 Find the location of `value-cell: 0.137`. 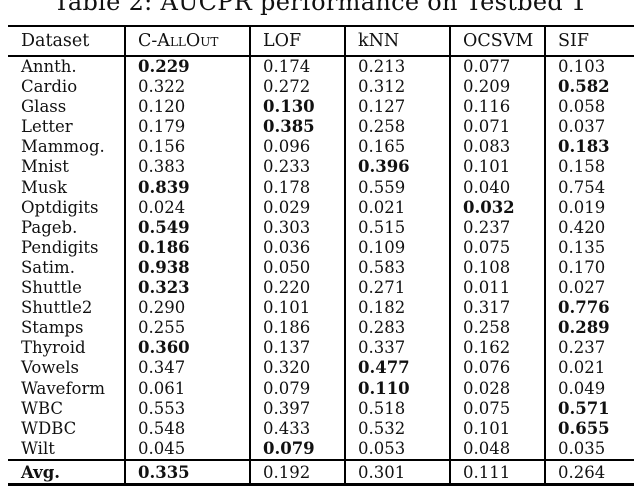

value-cell: 0.137 is located at coordinates (297, 348).